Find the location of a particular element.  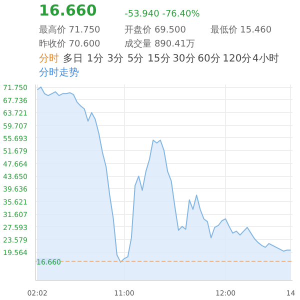

text: 3分 is located at coordinates (115, 58).